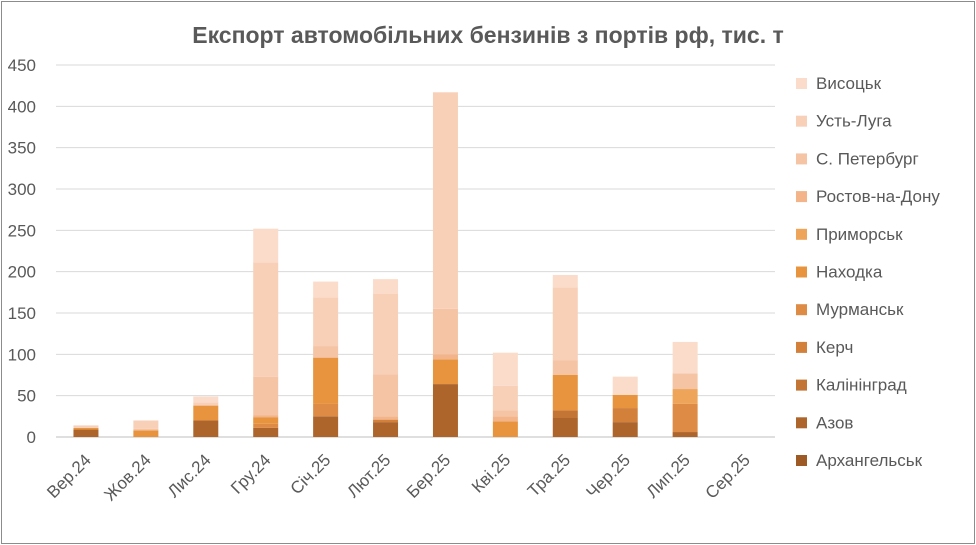 This screenshot has height=545, width=976. What do you see at coordinates (31, 437) in the screenshot?
I see `y-tick-label: 0` at bounding box center [31, 437].